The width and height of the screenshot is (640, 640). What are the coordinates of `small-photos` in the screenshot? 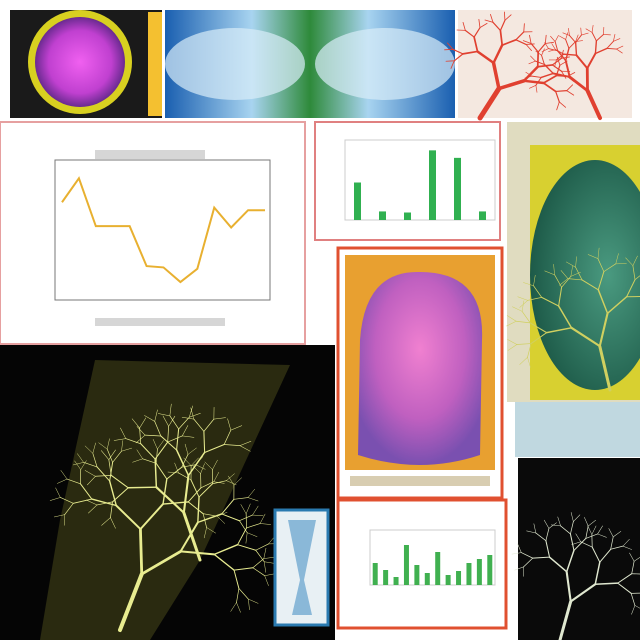 It's located at (577, 429).